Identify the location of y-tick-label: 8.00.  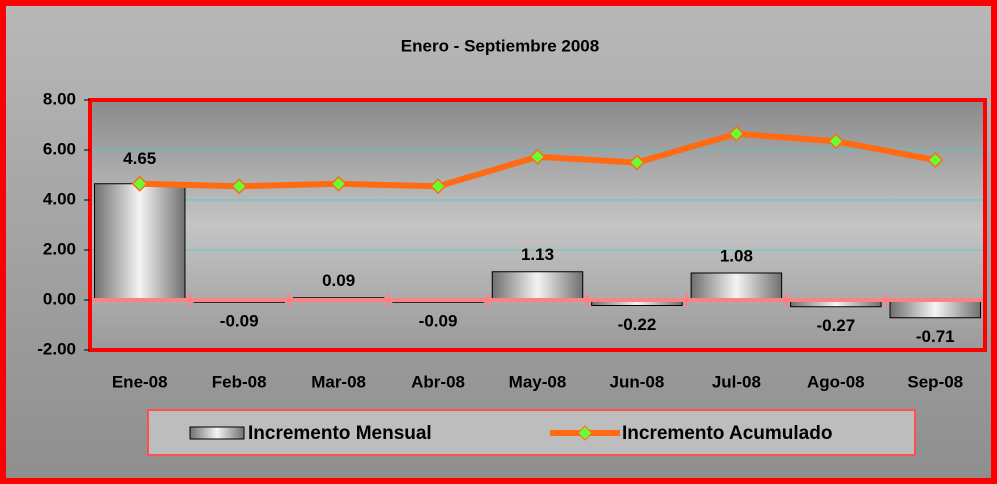
(59, 98).